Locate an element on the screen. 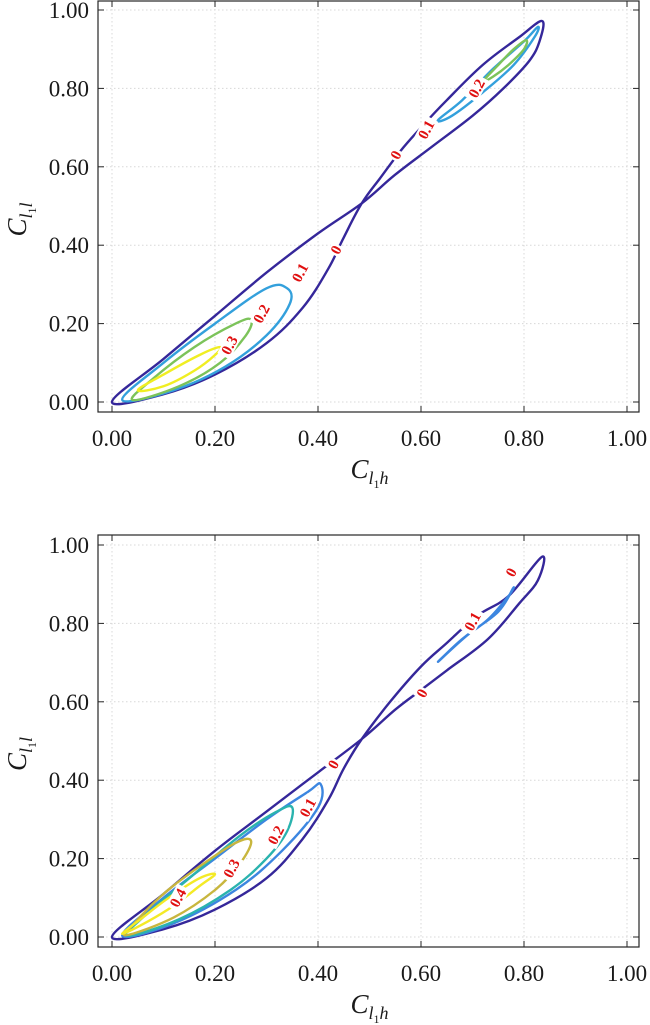 The width and height of the screenshot is (650, 1025). contour-label: 0.4 is located at coordinates (177, 898).